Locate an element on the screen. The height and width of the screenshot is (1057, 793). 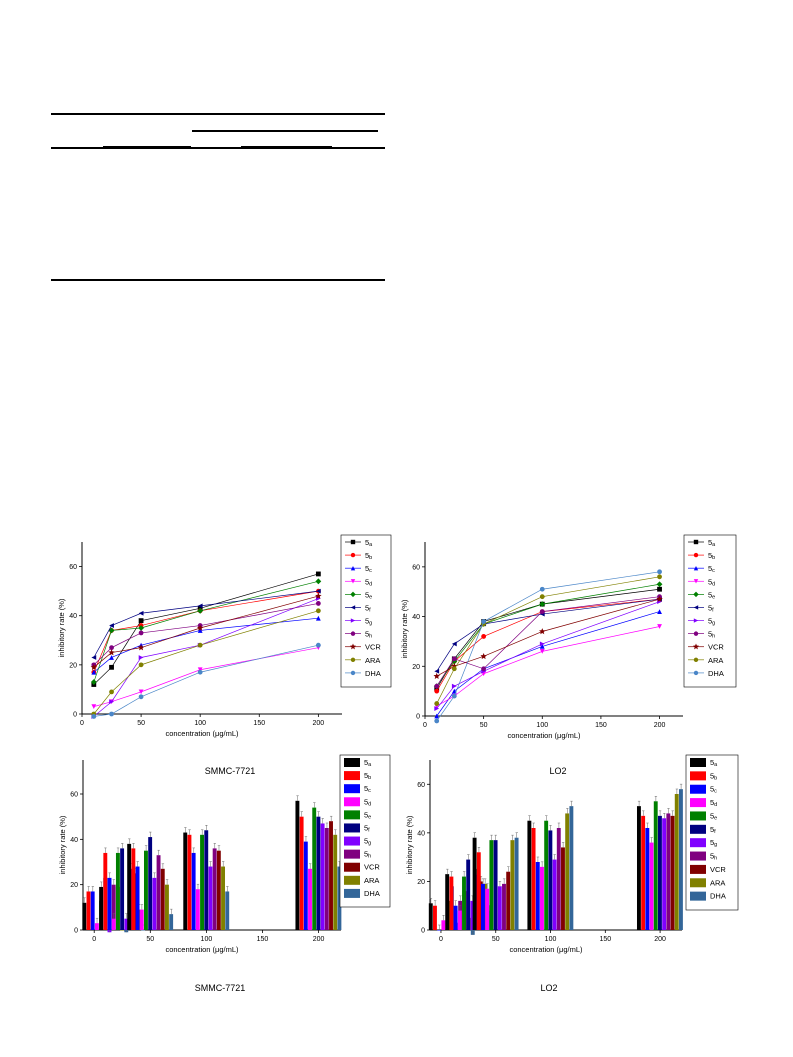
table-top-rule is located at coordinates (218, 114).